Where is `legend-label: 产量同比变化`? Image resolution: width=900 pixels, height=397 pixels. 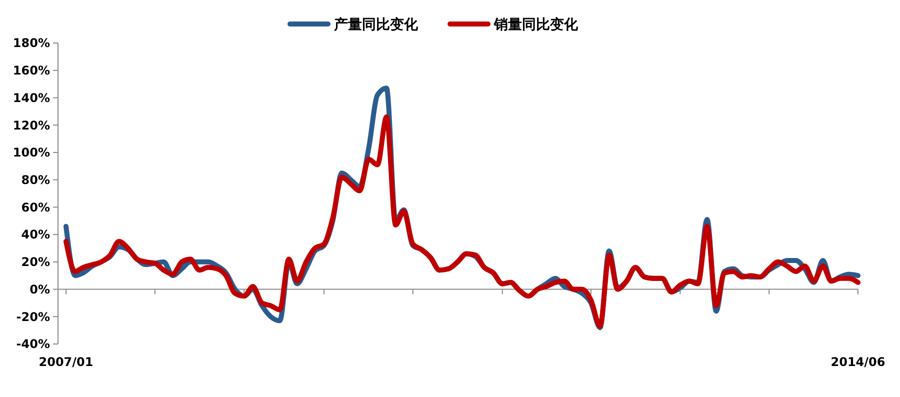 legend-label: 产量同比变化 is located at coordinates (376, 24).